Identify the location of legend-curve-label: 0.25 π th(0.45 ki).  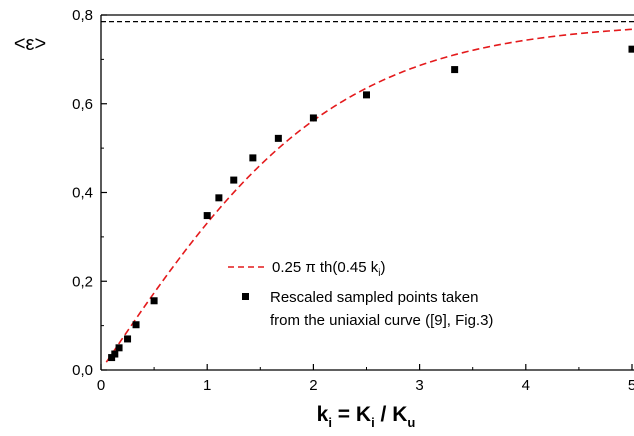
(328, 269).